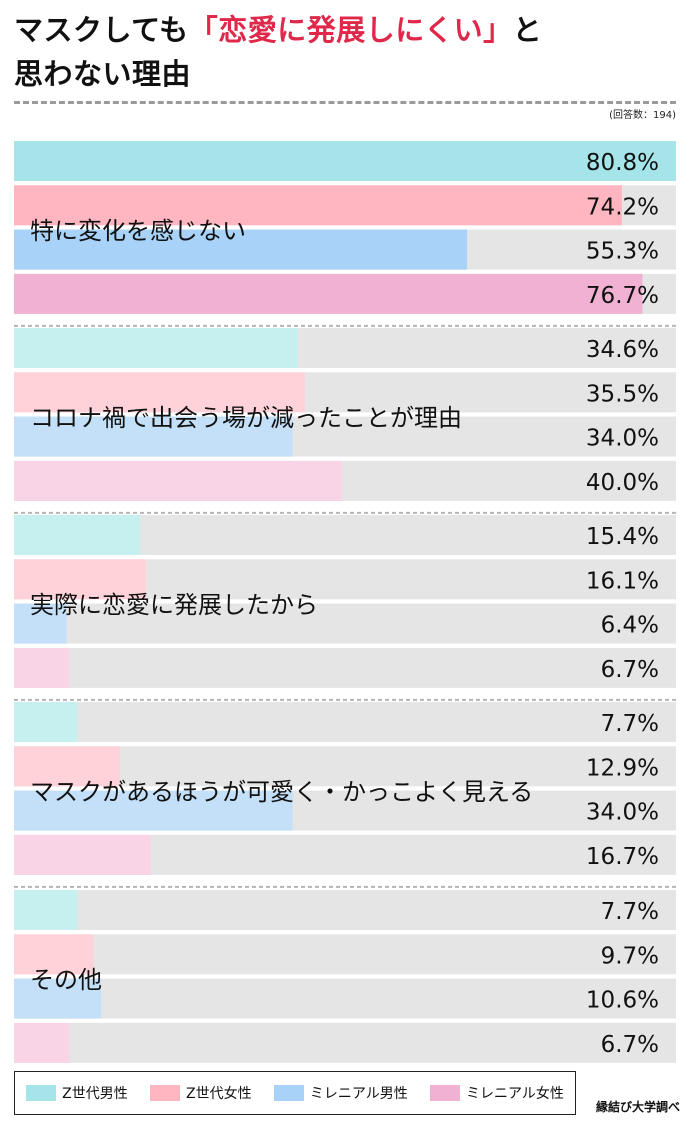 The image size is (690, 1129). Describe the element at coordinates (514, 1094) in the screenshot. I see `legend-label: ミレニアル女性` at that location.